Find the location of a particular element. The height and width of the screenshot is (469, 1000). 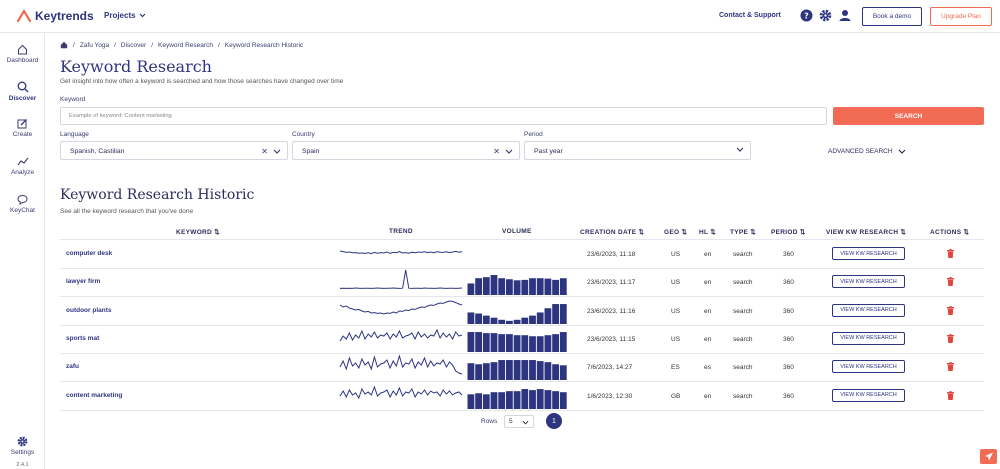

sidebar-item-label: Discover is located at coordinates (22, 98).